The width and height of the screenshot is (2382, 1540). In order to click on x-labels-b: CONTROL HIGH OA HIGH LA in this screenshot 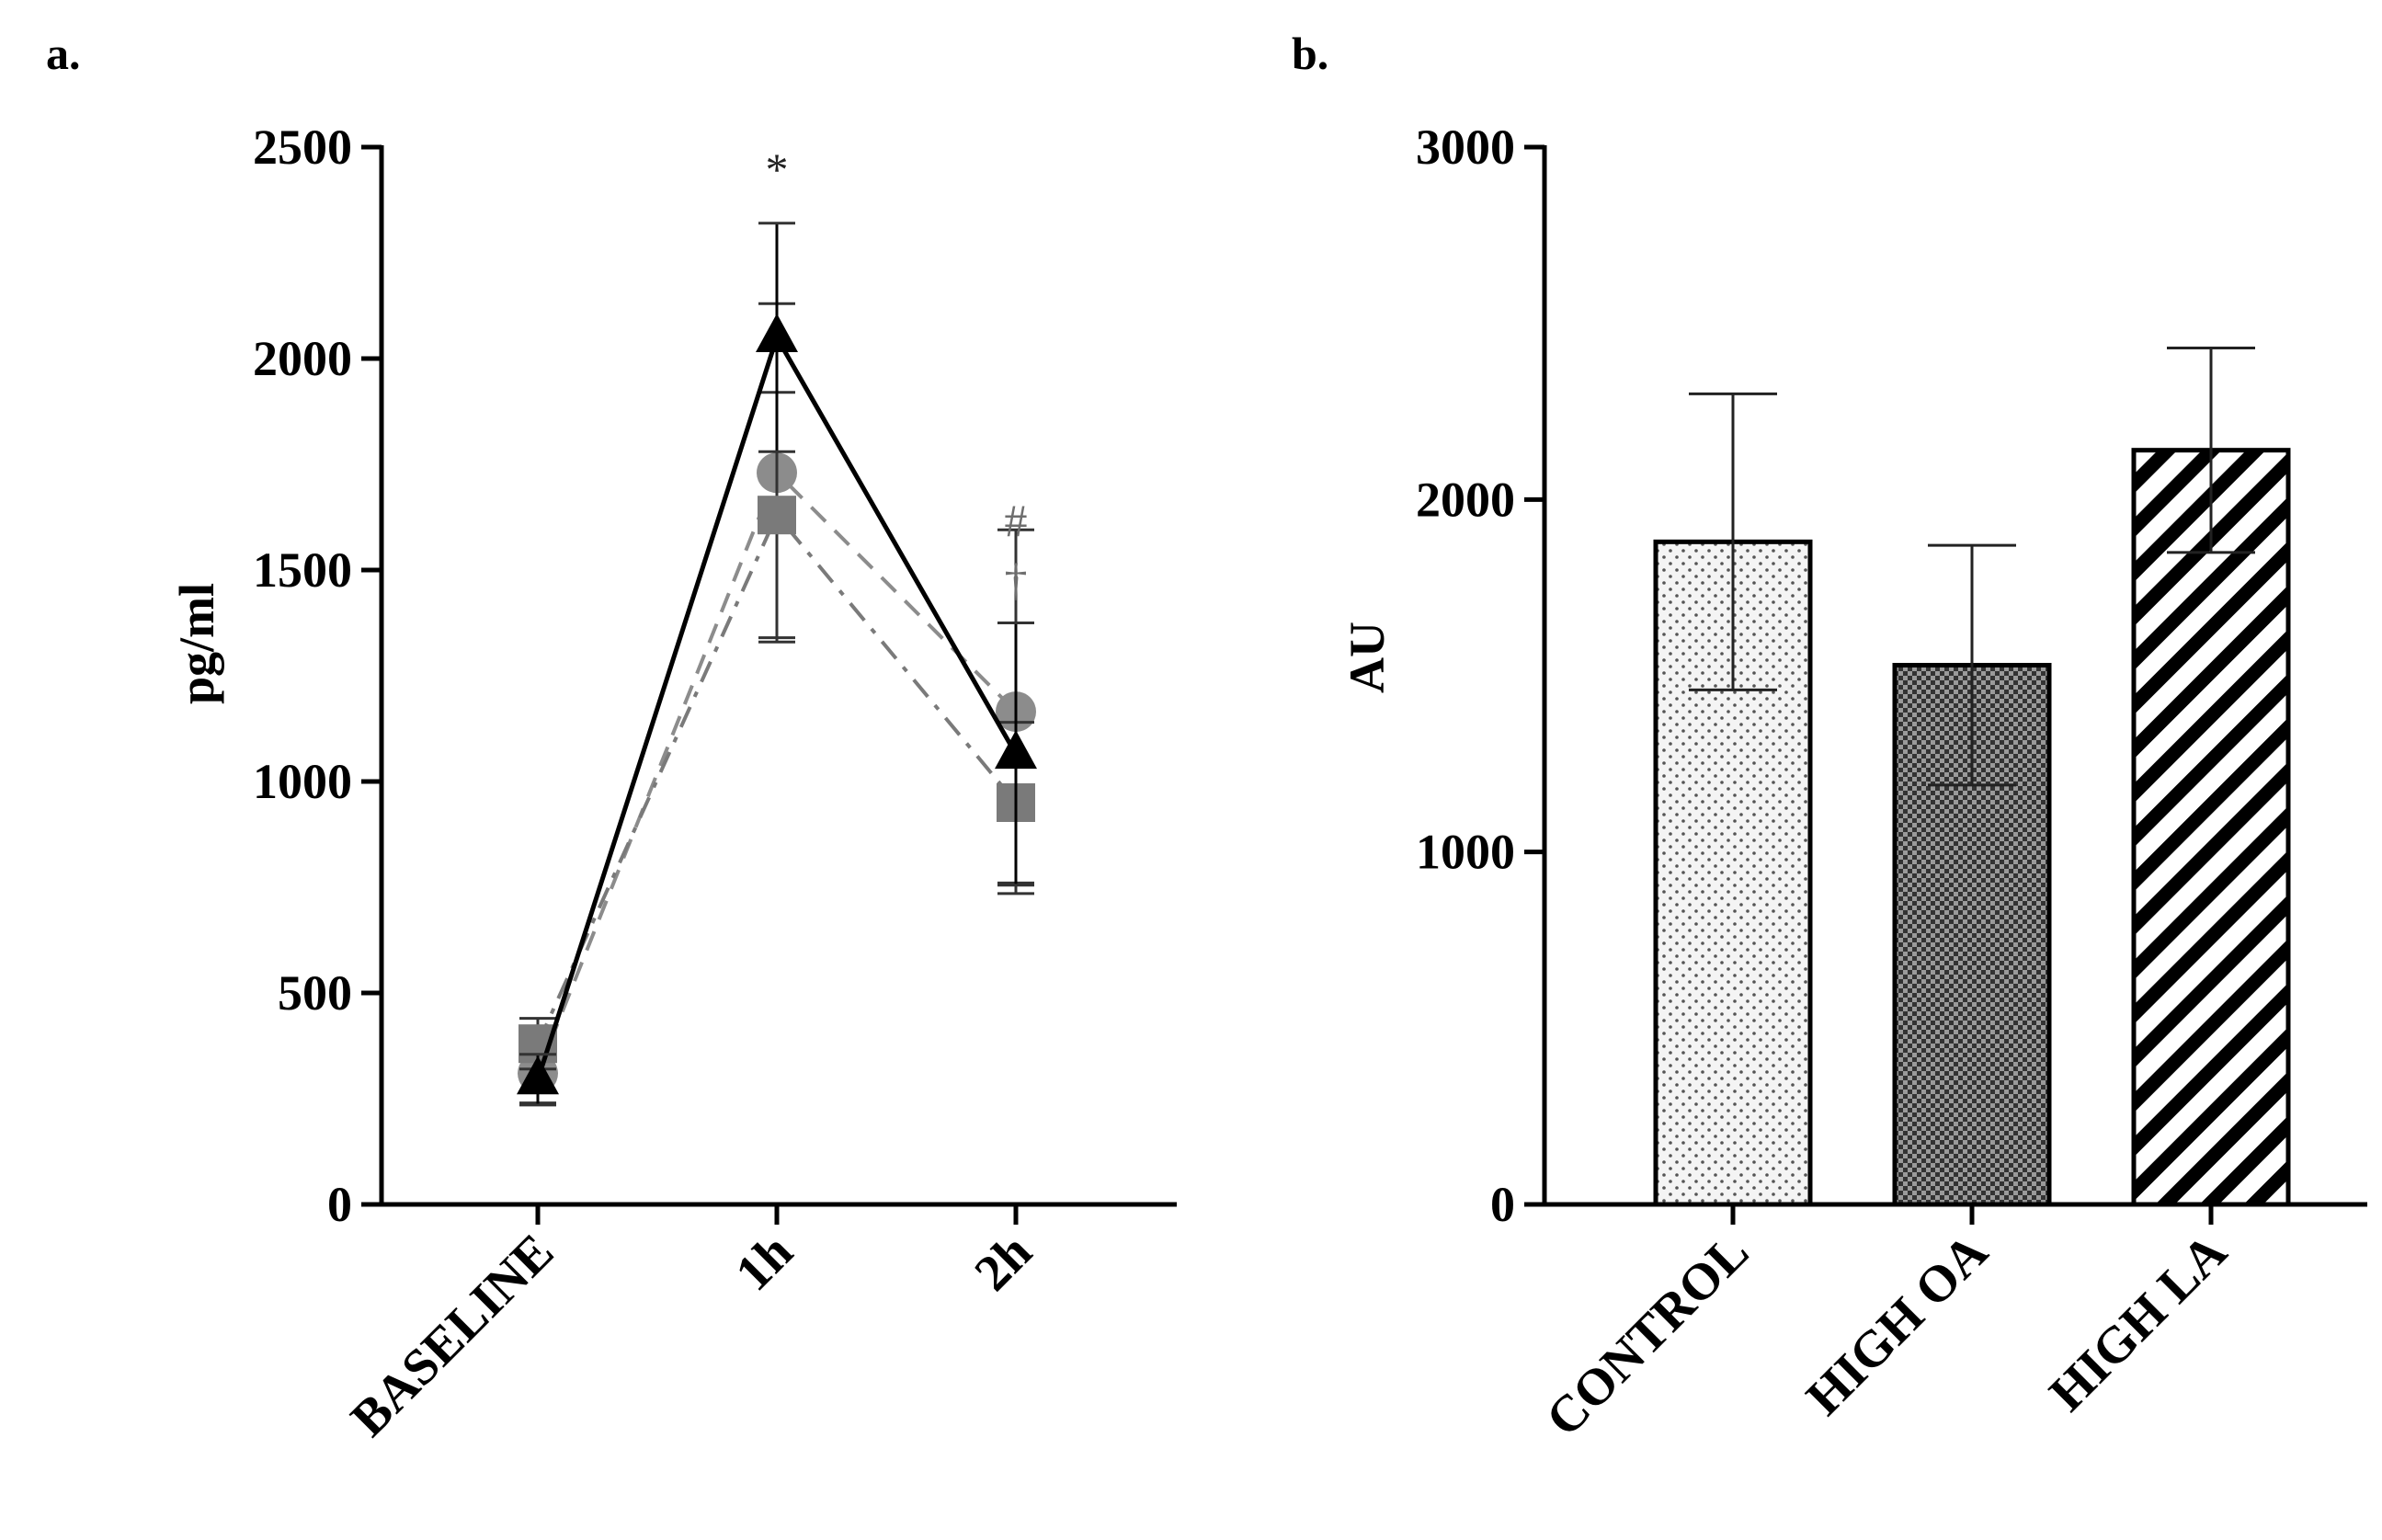, I will do `click(1887, 1325)`.